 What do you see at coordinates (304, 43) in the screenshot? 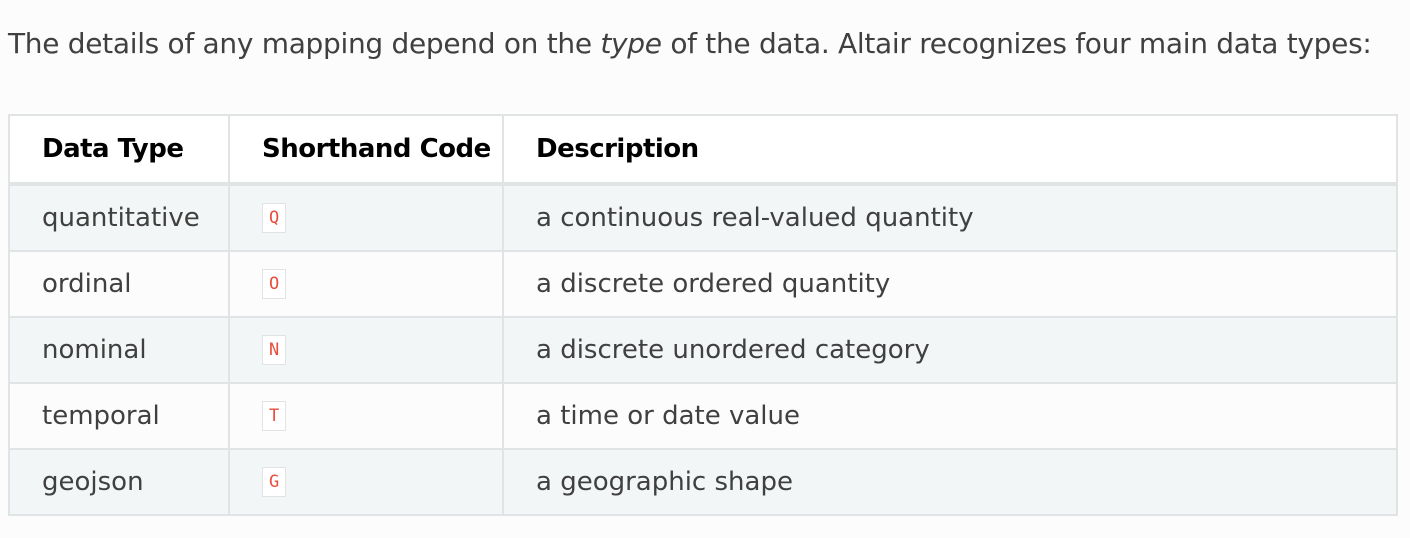
I see `intro-text-before: The details of any mapping depend on the` at bounding box center [304, 43].